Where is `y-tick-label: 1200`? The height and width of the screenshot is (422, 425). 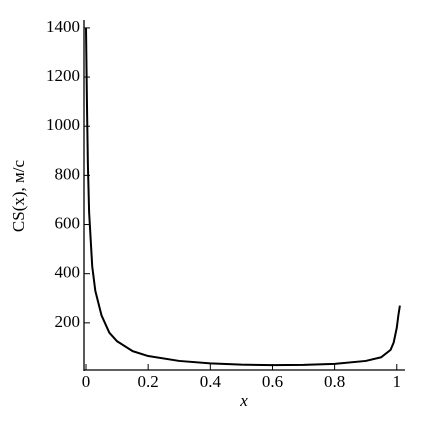
y-tick-label: 1200 is located at coordinates (63, 75).